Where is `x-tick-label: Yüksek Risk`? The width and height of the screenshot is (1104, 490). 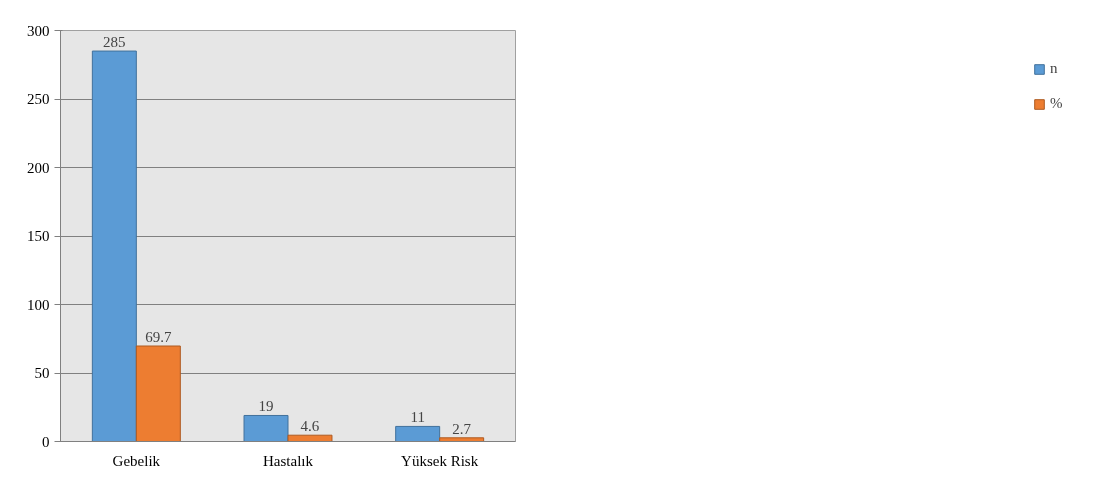
x-tick-label: Yüksek Risk is located at coordinates (440, 460).